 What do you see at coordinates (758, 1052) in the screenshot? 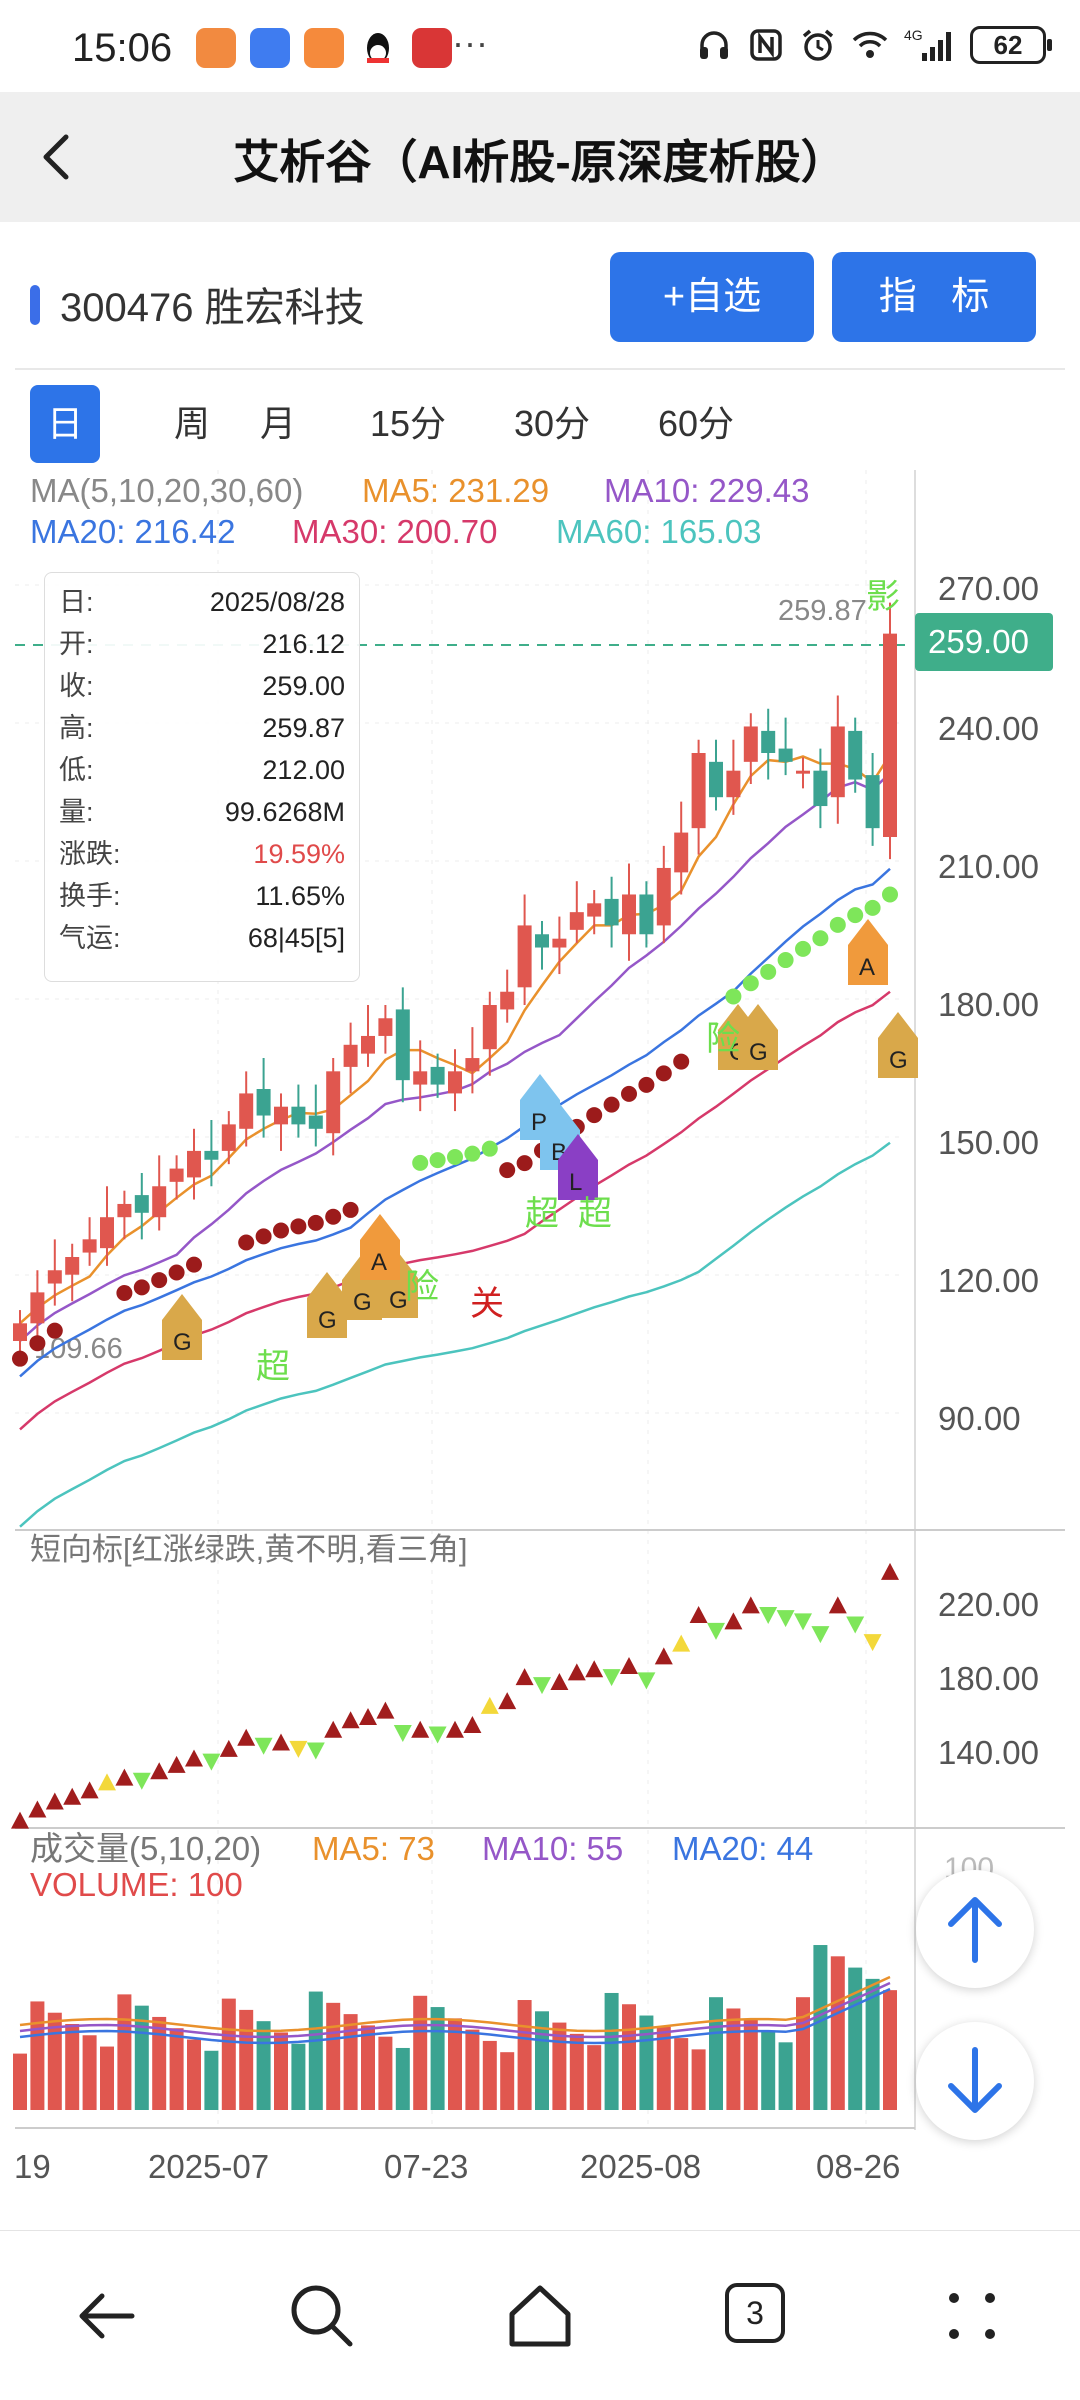
I see `signal-marker-label: G` at bounding box center [758, 1052].